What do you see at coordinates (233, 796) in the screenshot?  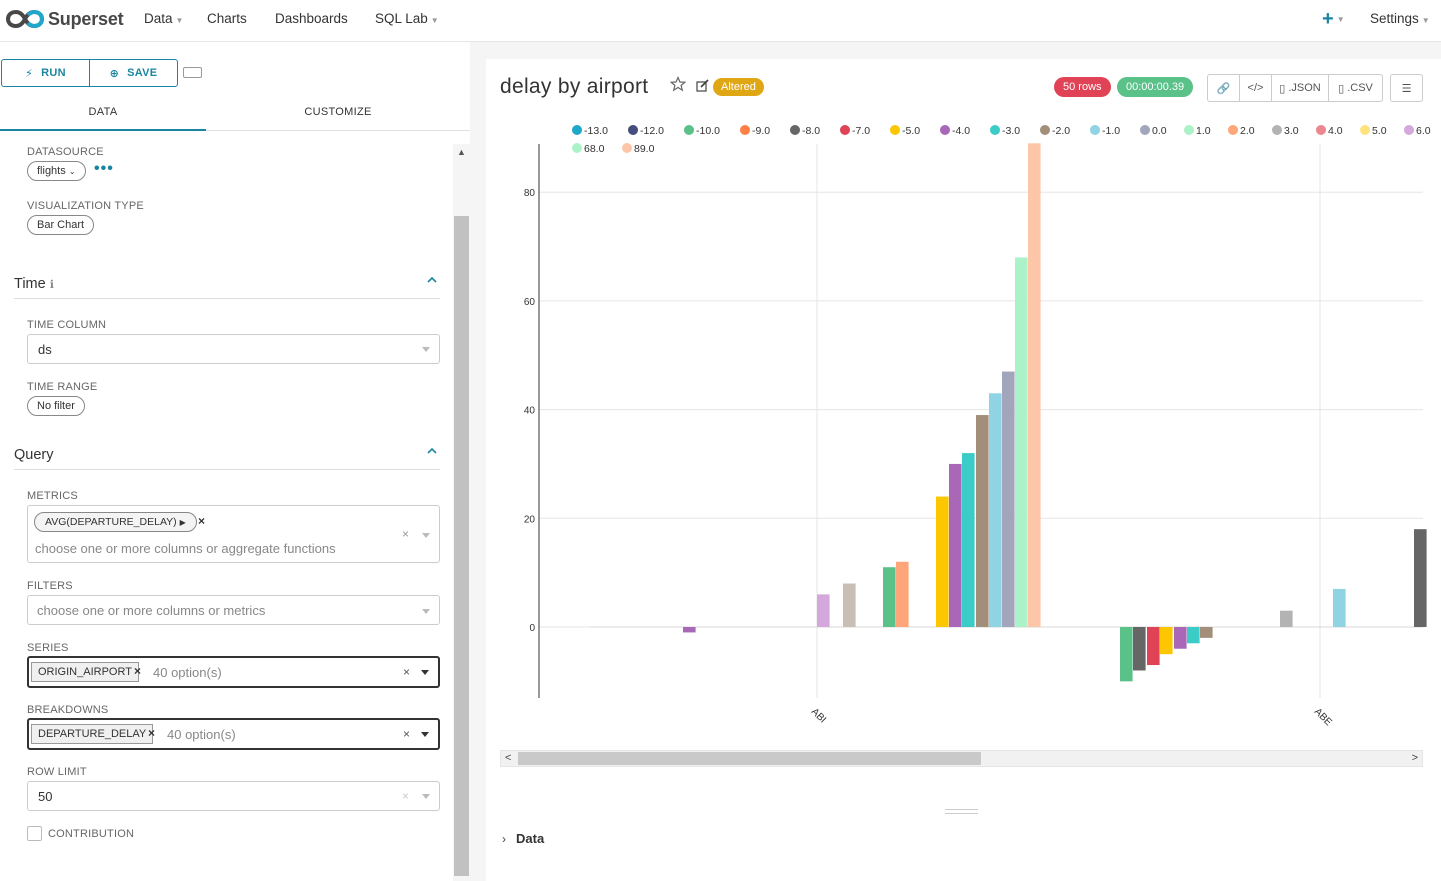 I see `row-limit-select: 50 ×` at bounding box center [233, 796].